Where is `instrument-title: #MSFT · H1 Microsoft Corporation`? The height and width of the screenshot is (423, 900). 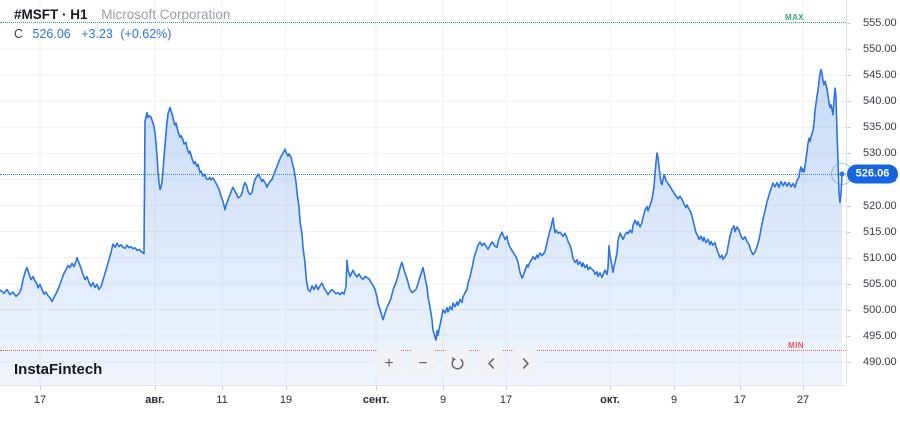 instrument-title: #MSFT · H1 Microsoft Corporation is located at coordinates (122, 14).